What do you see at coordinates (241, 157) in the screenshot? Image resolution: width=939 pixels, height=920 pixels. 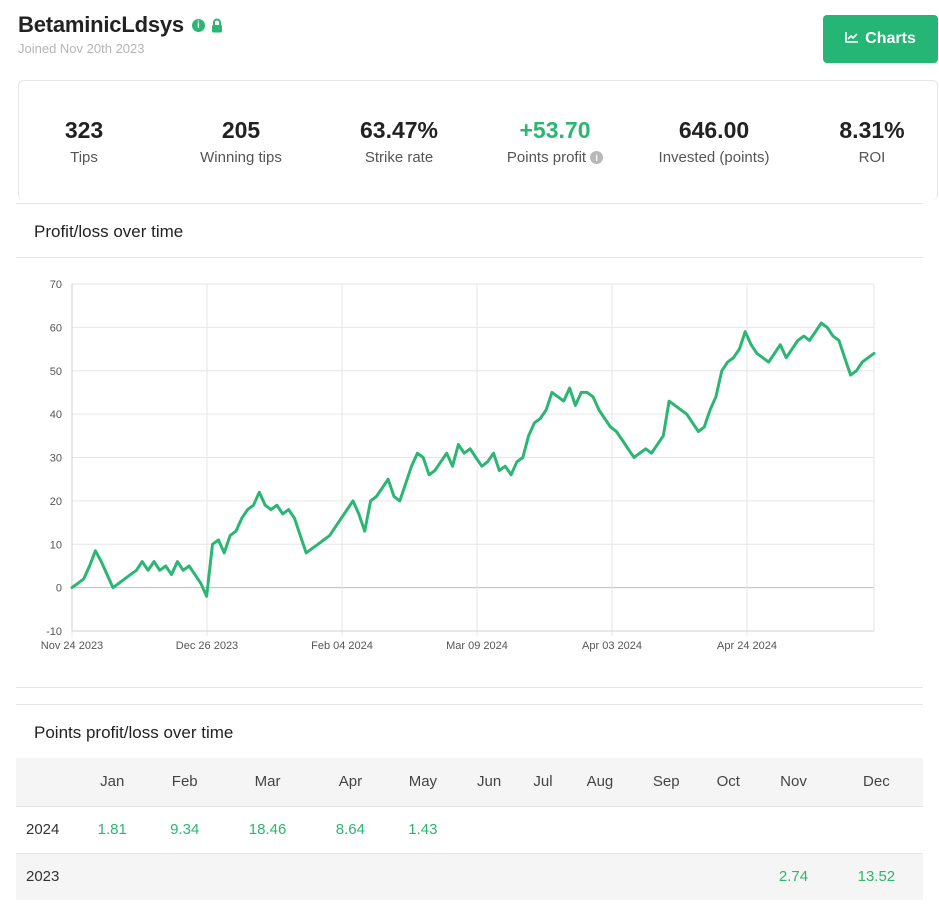 I see `stat-label: Winning tips` at bounding box center [241, 157].